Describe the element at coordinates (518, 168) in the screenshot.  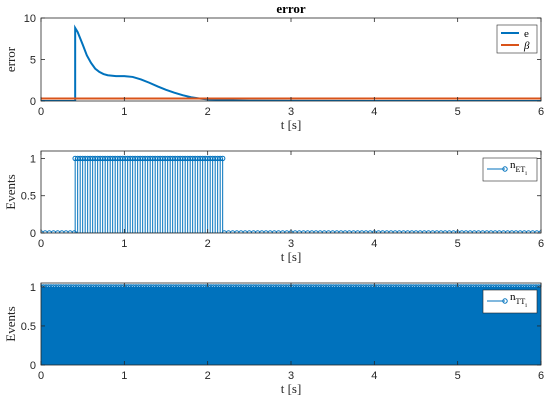
I see `legend-entry: nETi` at that location.